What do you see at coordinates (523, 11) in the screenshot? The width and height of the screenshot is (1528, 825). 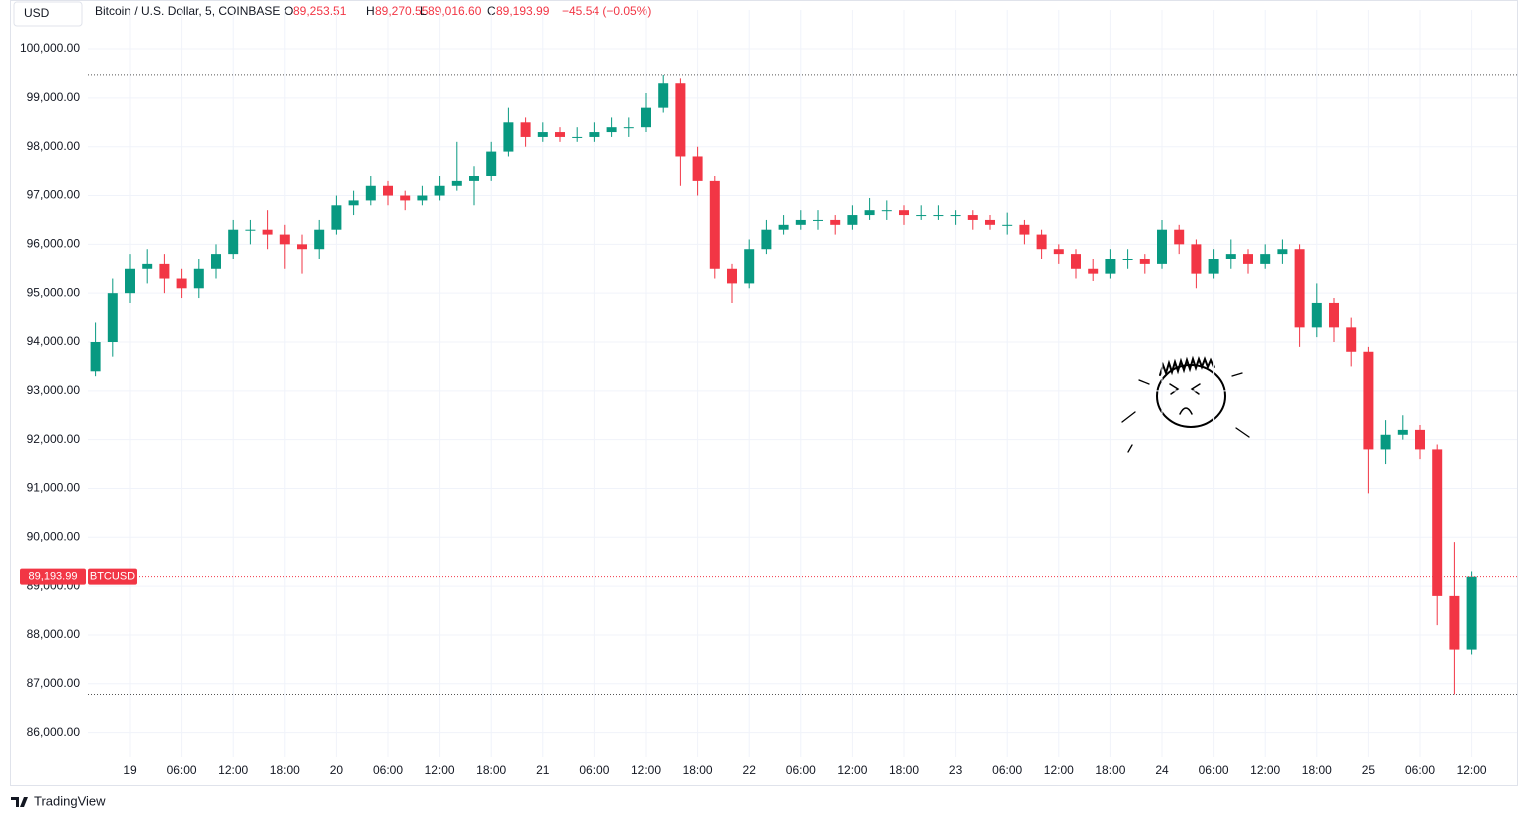 I see `ohlc-value: 89,193.99` at bounding box center [523, 11].